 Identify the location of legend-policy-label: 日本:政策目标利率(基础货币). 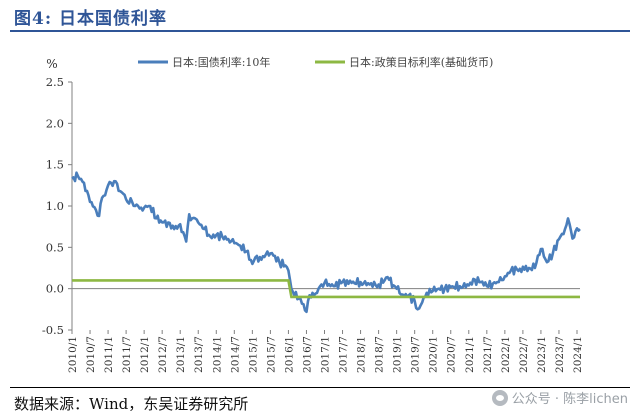
(421, 62).